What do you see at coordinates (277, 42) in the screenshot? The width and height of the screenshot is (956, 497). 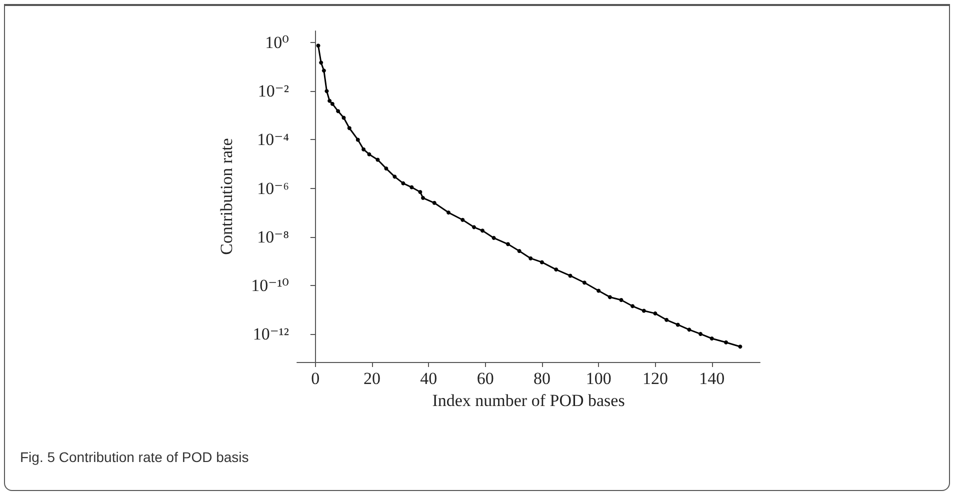 I see `y-tick-label: 10⁰` at bounding box center [277, 42].